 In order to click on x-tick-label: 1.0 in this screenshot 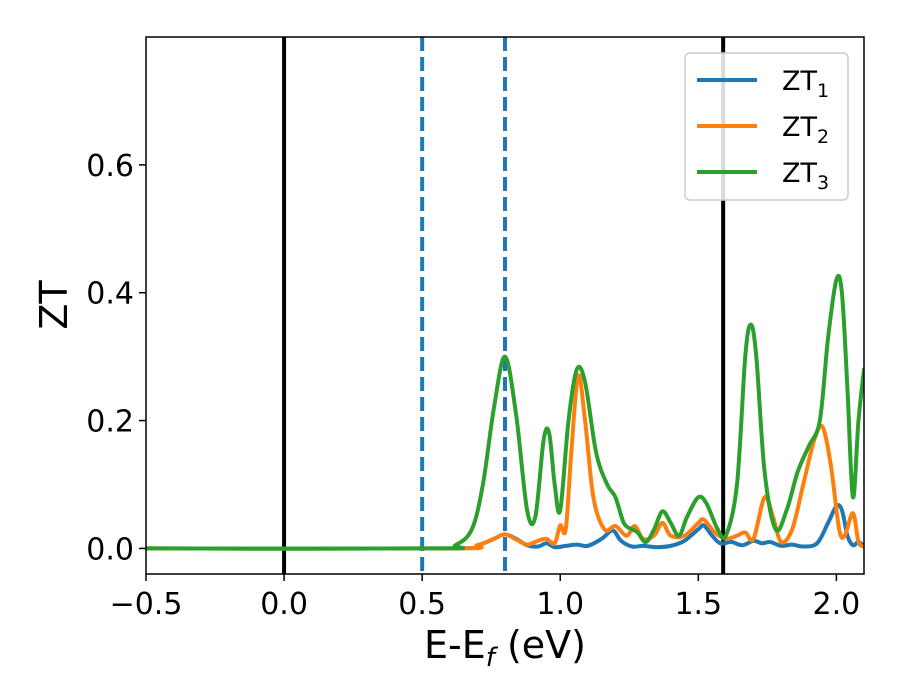, I will do `click(560, 604)`.